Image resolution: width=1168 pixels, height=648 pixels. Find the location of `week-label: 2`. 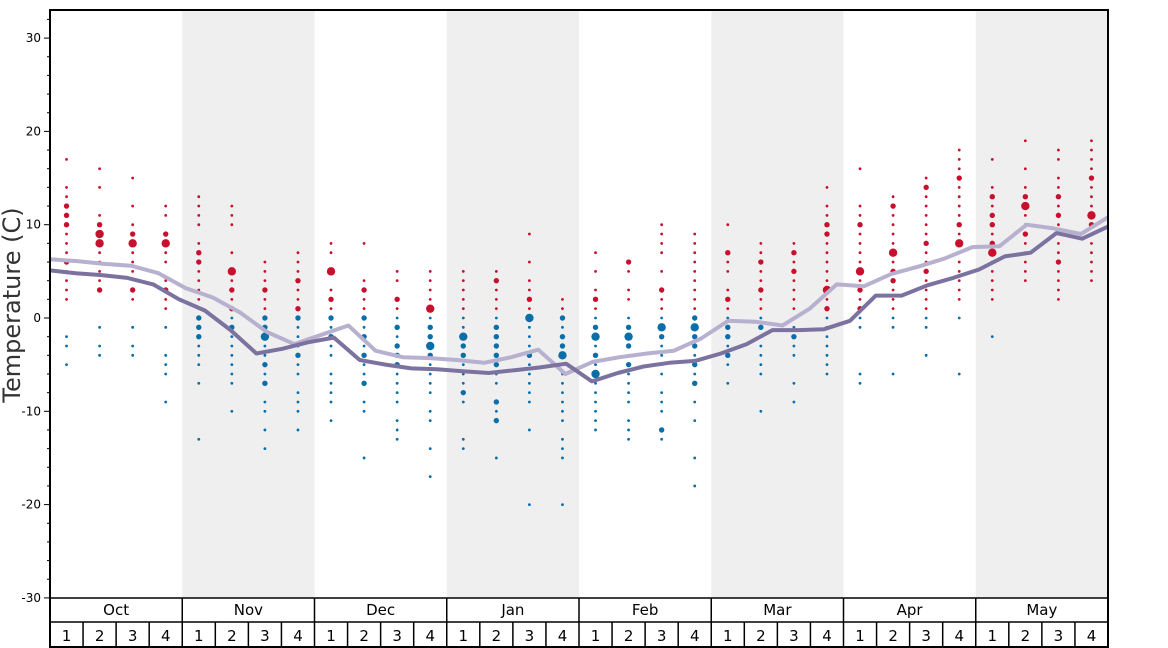

week-label: 2 is located at coordinates (364, 636).